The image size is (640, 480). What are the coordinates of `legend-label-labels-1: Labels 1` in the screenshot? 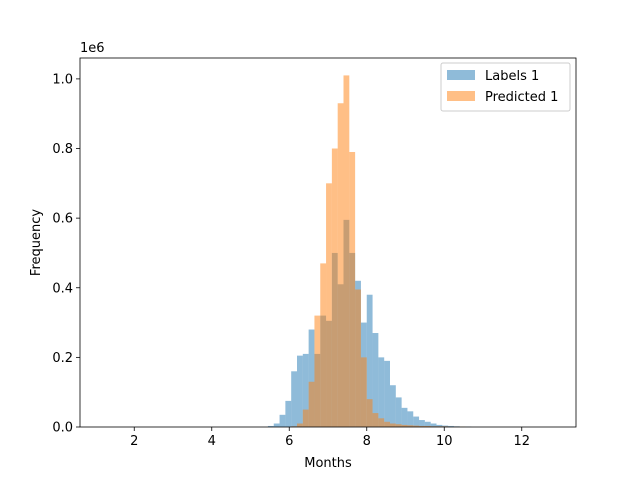 It's located at (512, 76).